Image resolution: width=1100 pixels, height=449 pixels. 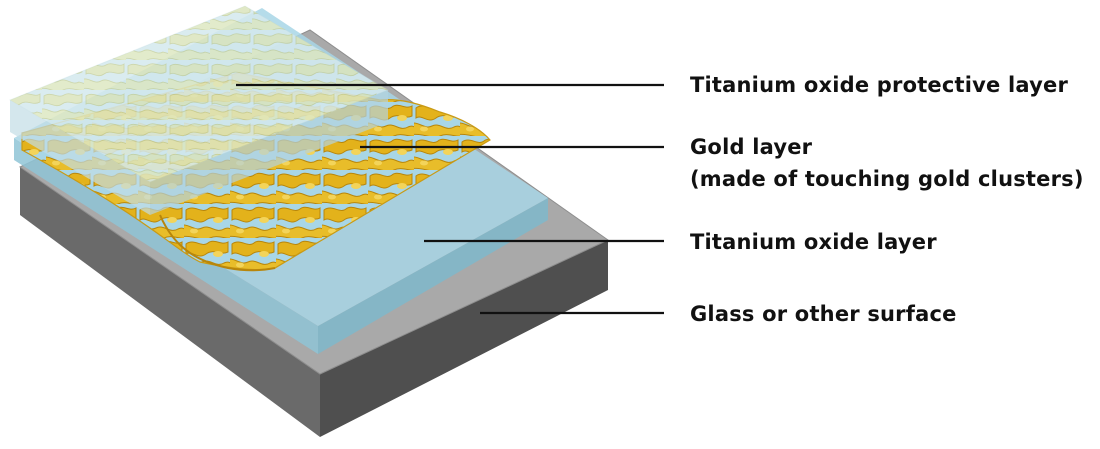 I want to click on label-gold-line1: Gold layer, so click(x=751, y=147).